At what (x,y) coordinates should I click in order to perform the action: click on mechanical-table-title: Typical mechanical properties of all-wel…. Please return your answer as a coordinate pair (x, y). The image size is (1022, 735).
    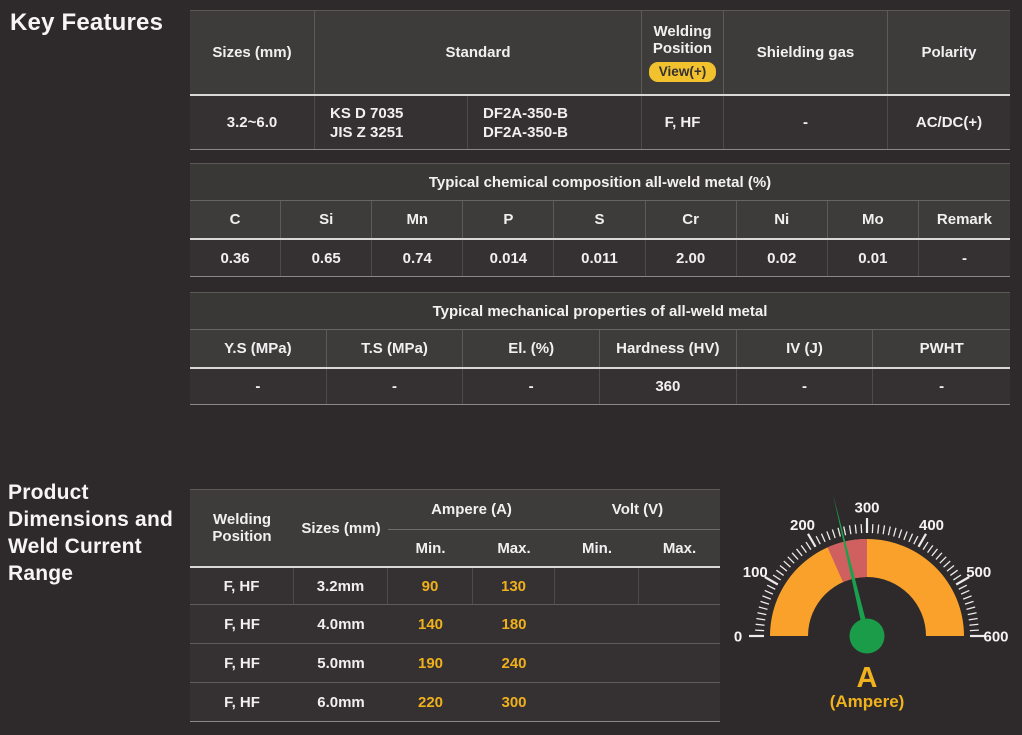
    Looking at the image, I should click on (600, 310).